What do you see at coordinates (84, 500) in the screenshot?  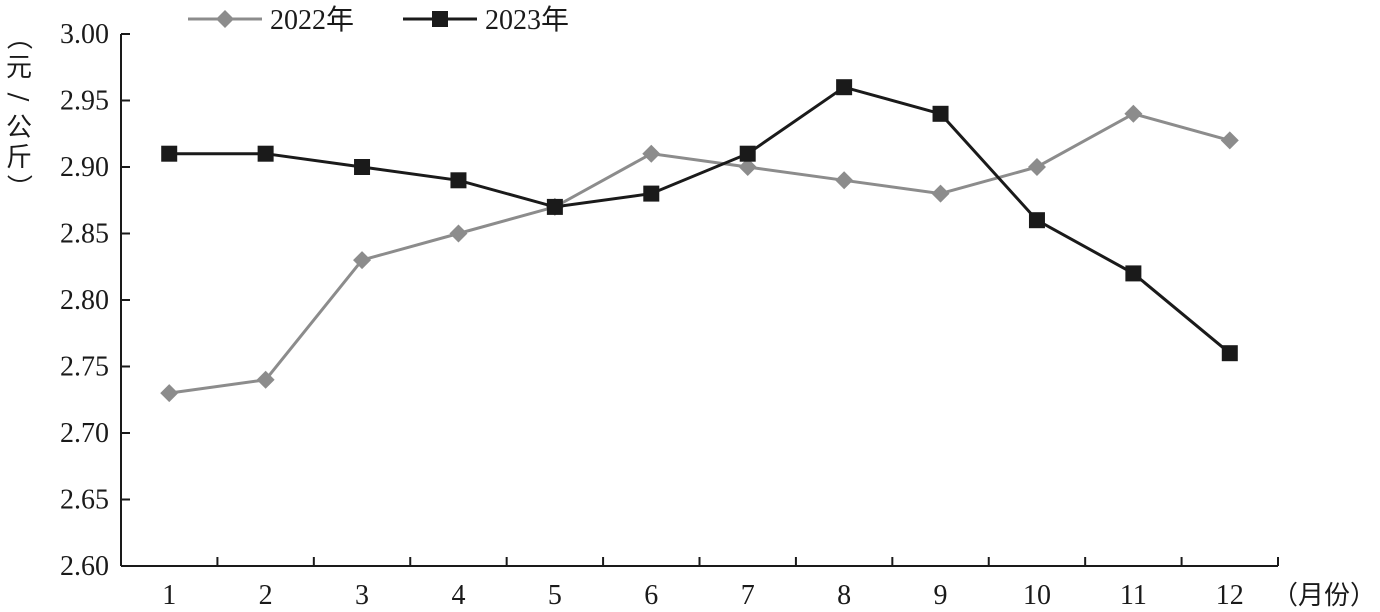 I see `y-tick-label: 2.65` at bounding box center [84, 500].